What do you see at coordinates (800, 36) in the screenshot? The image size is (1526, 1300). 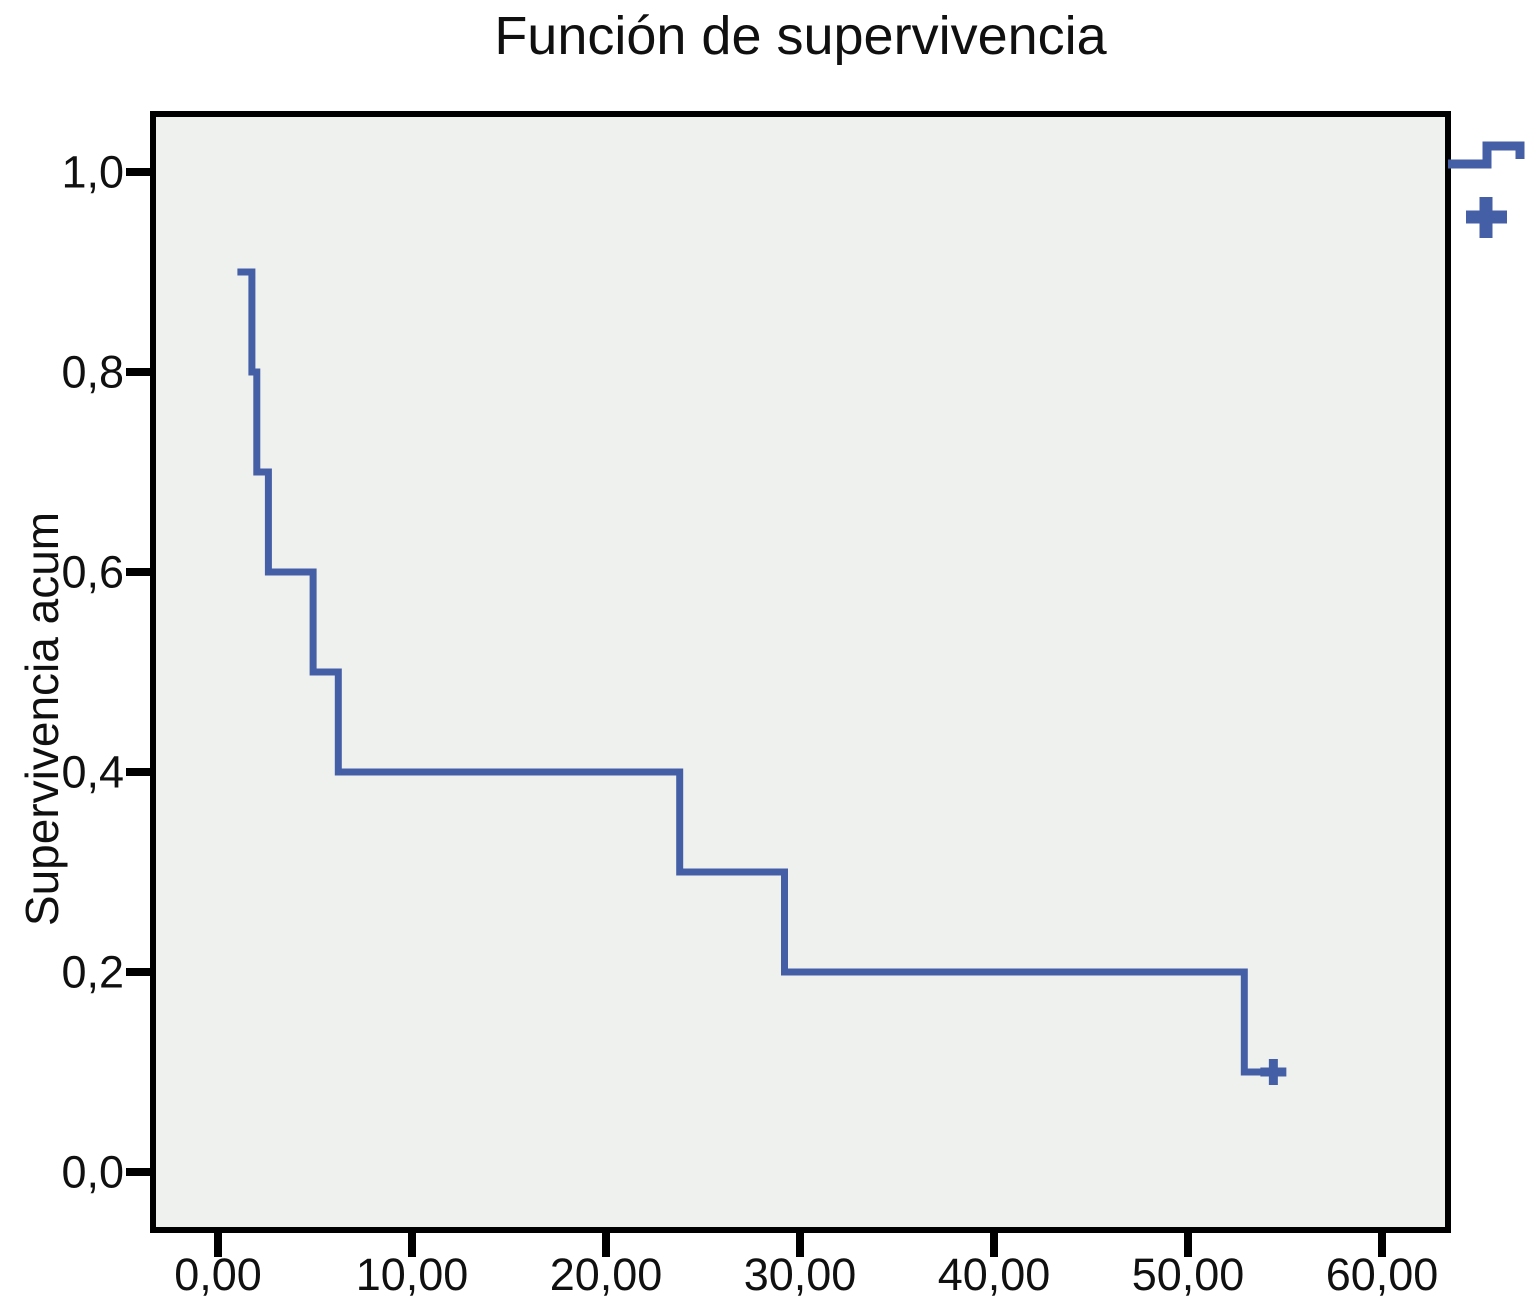 I see `chart-title: Función de supervivencia` at bounding box center [800, 36].